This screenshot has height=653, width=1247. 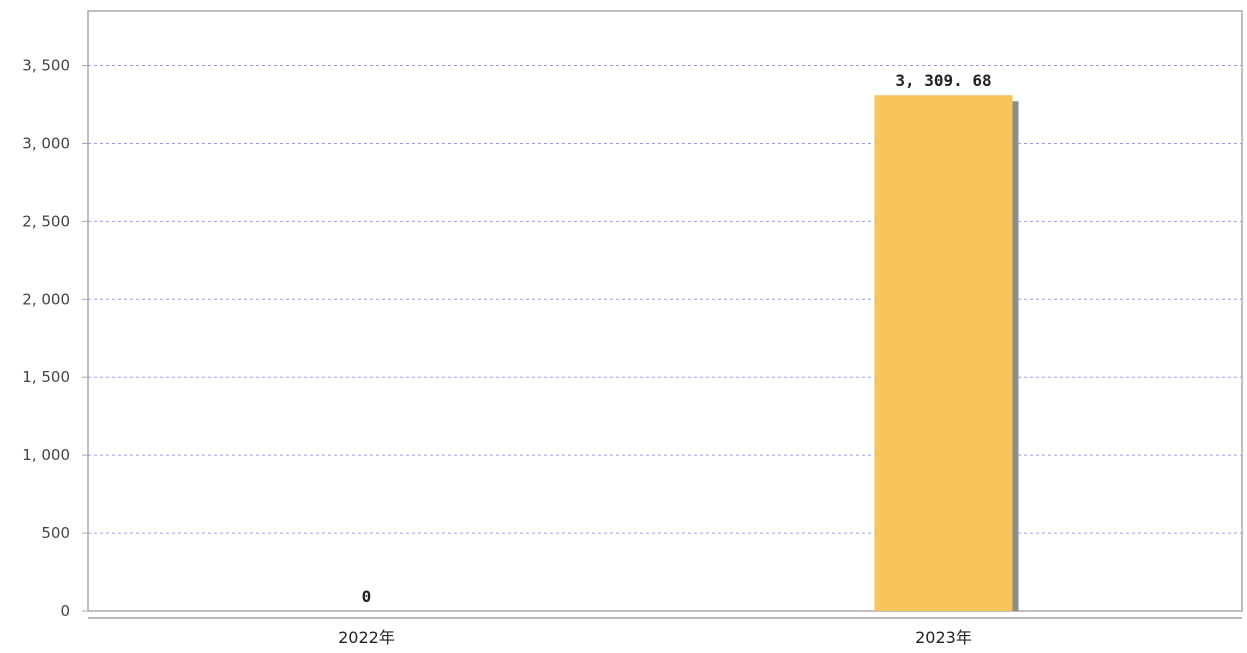 What do you see at coordinates (46, 66) in the screenshot?
I see `y-tick-label: 3, 500` at bounding box center [46, 66].